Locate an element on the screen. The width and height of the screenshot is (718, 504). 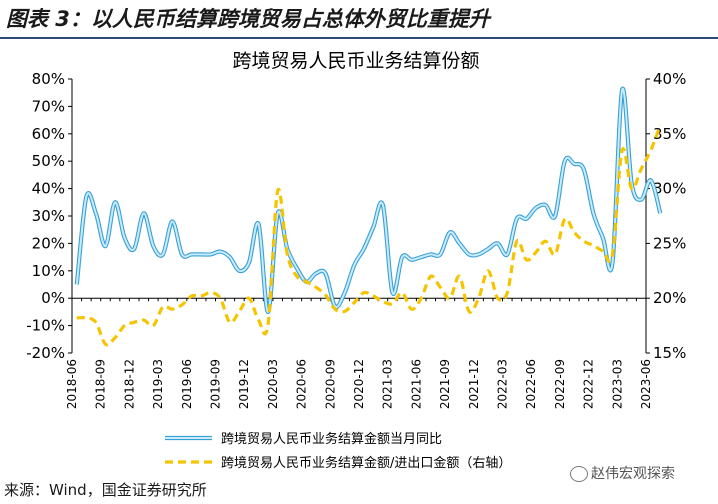
left-tick-label: -20% is located at coordinates (45, 353).